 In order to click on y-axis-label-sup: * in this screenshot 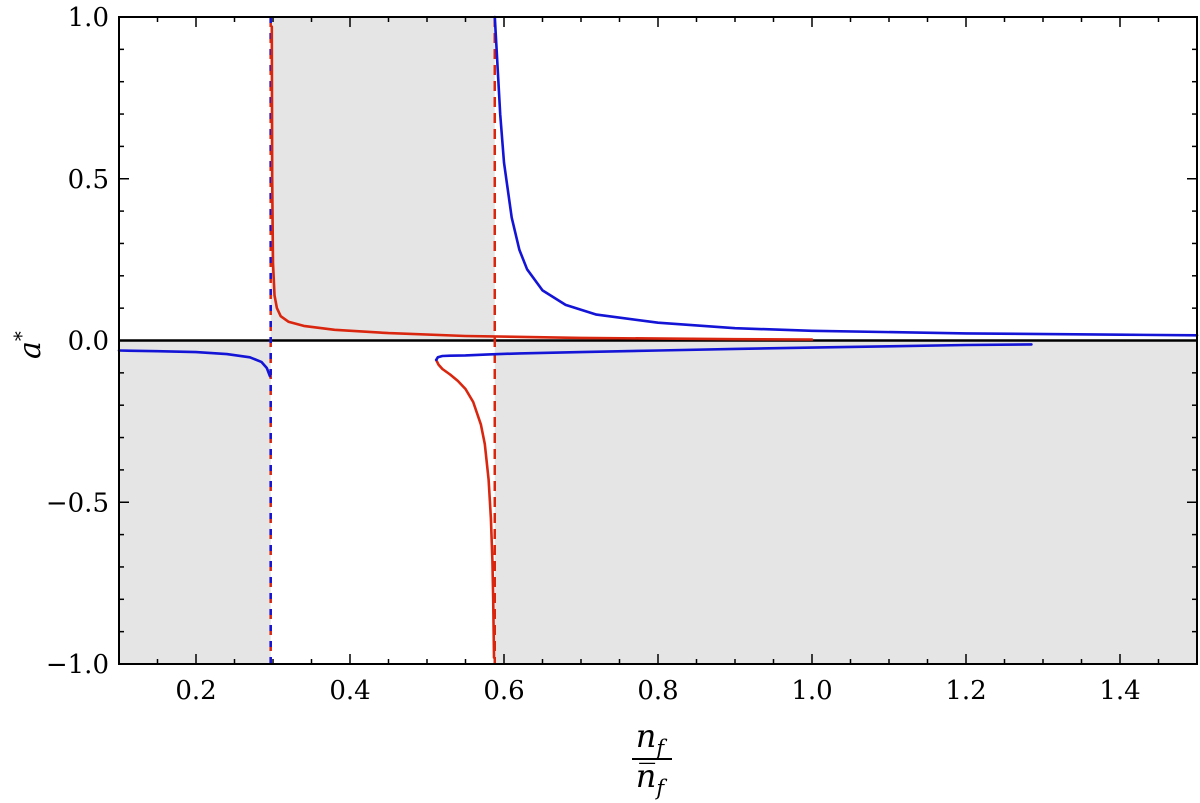, I will do `click(21, 336)`.